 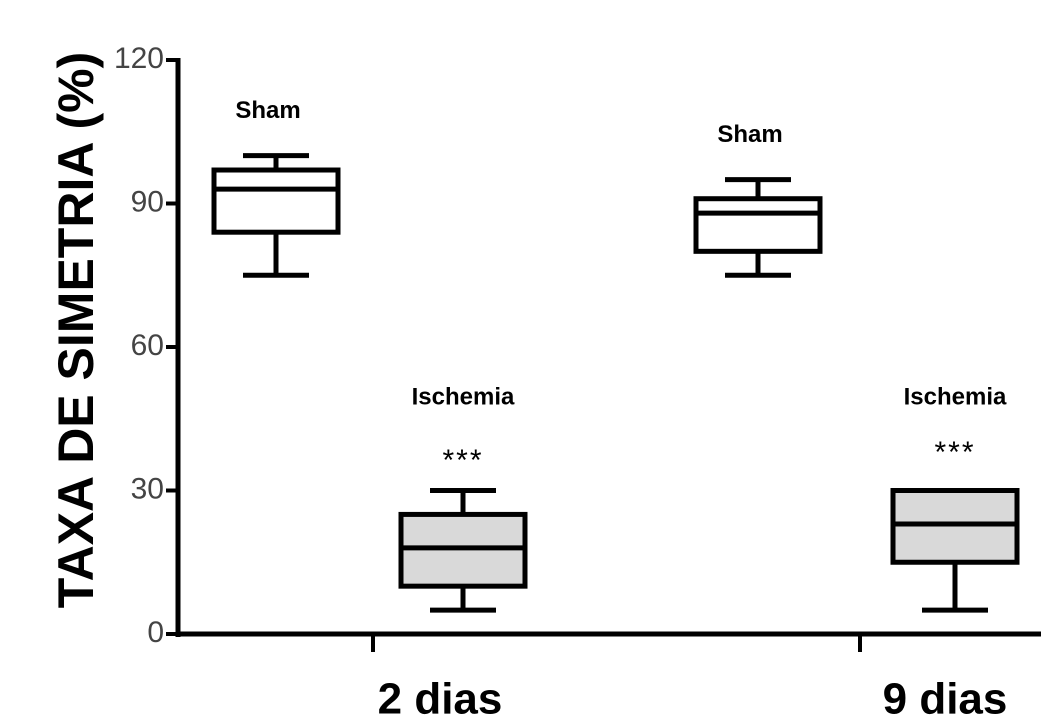 I want to click on x-tick-label: 2 dias, so click(x=440, y=699).